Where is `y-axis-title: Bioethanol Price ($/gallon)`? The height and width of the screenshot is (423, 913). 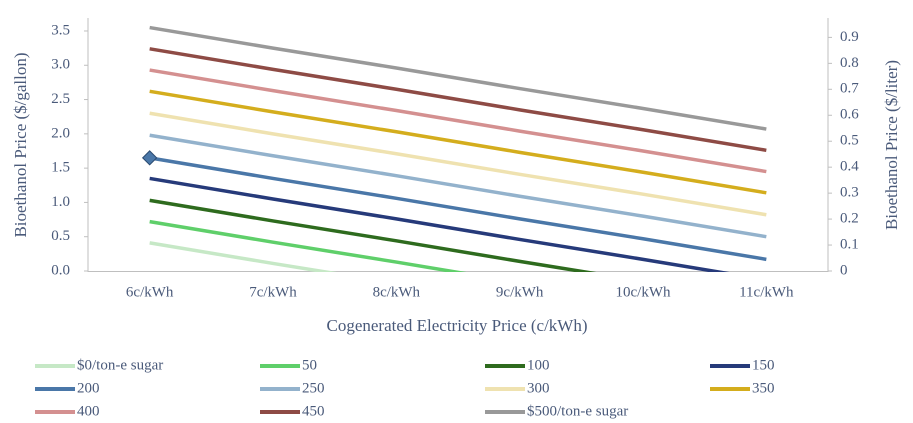 y-axis-title: Bioethanol Price ($/gallon) is located at coordinates (20, 144).